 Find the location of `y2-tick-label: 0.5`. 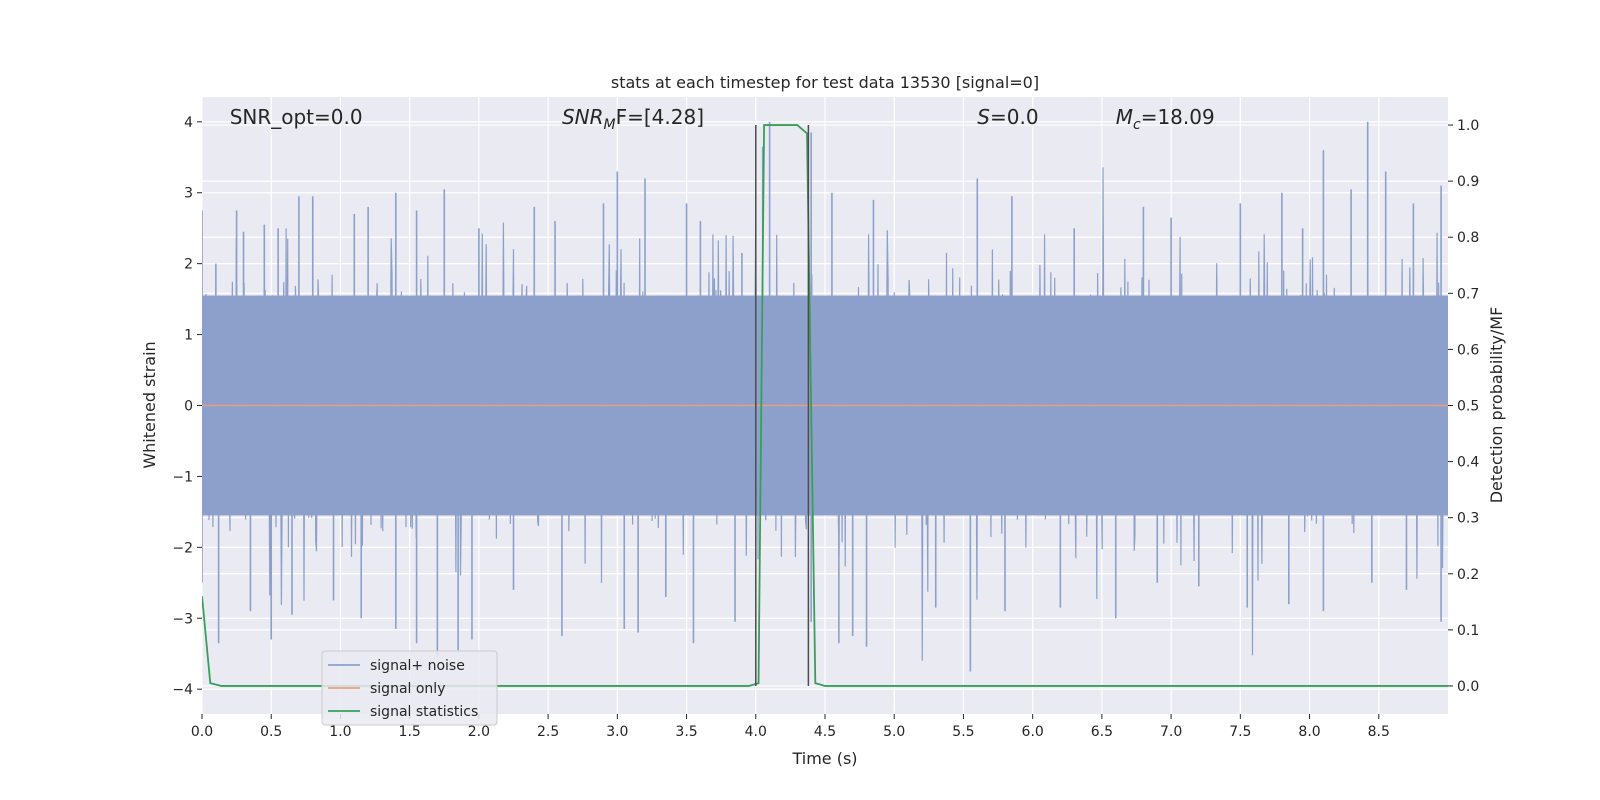

y2-tick-label: 0.5 is located at coordinates (1468, 407).